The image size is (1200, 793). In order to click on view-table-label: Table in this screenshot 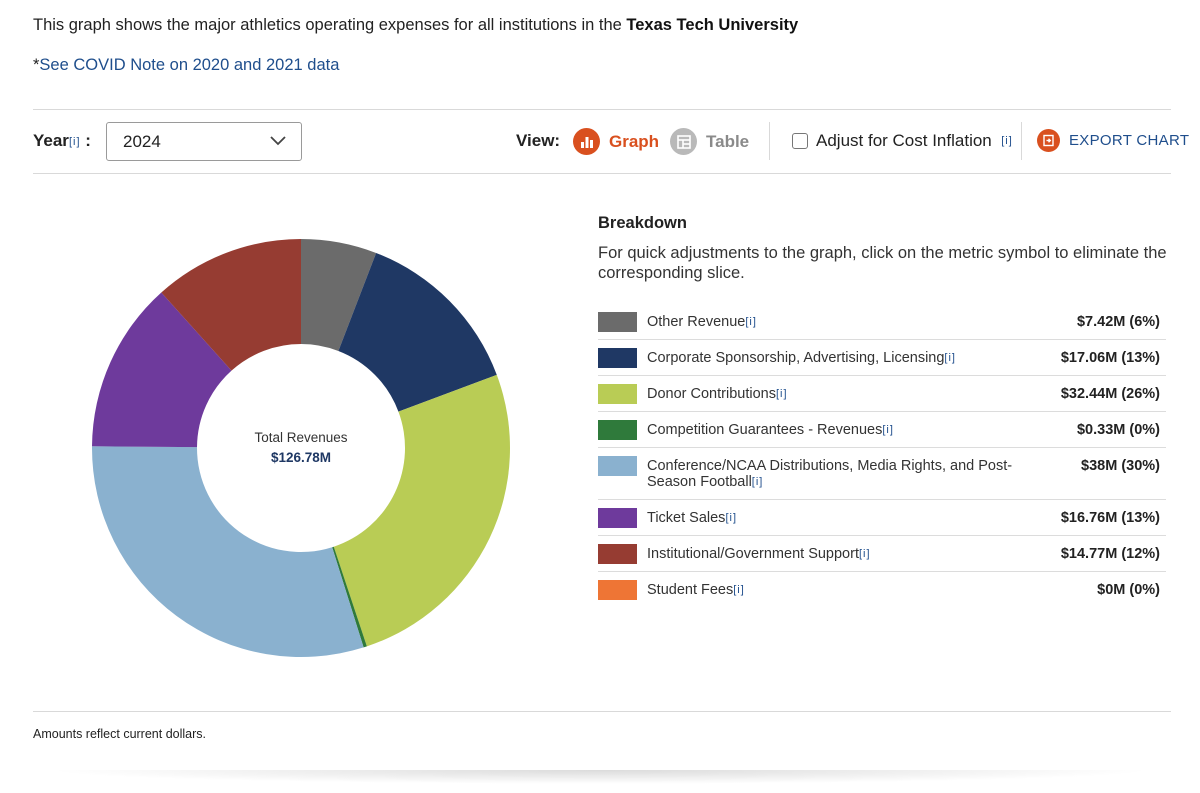, I will do `click(728, 141)`.